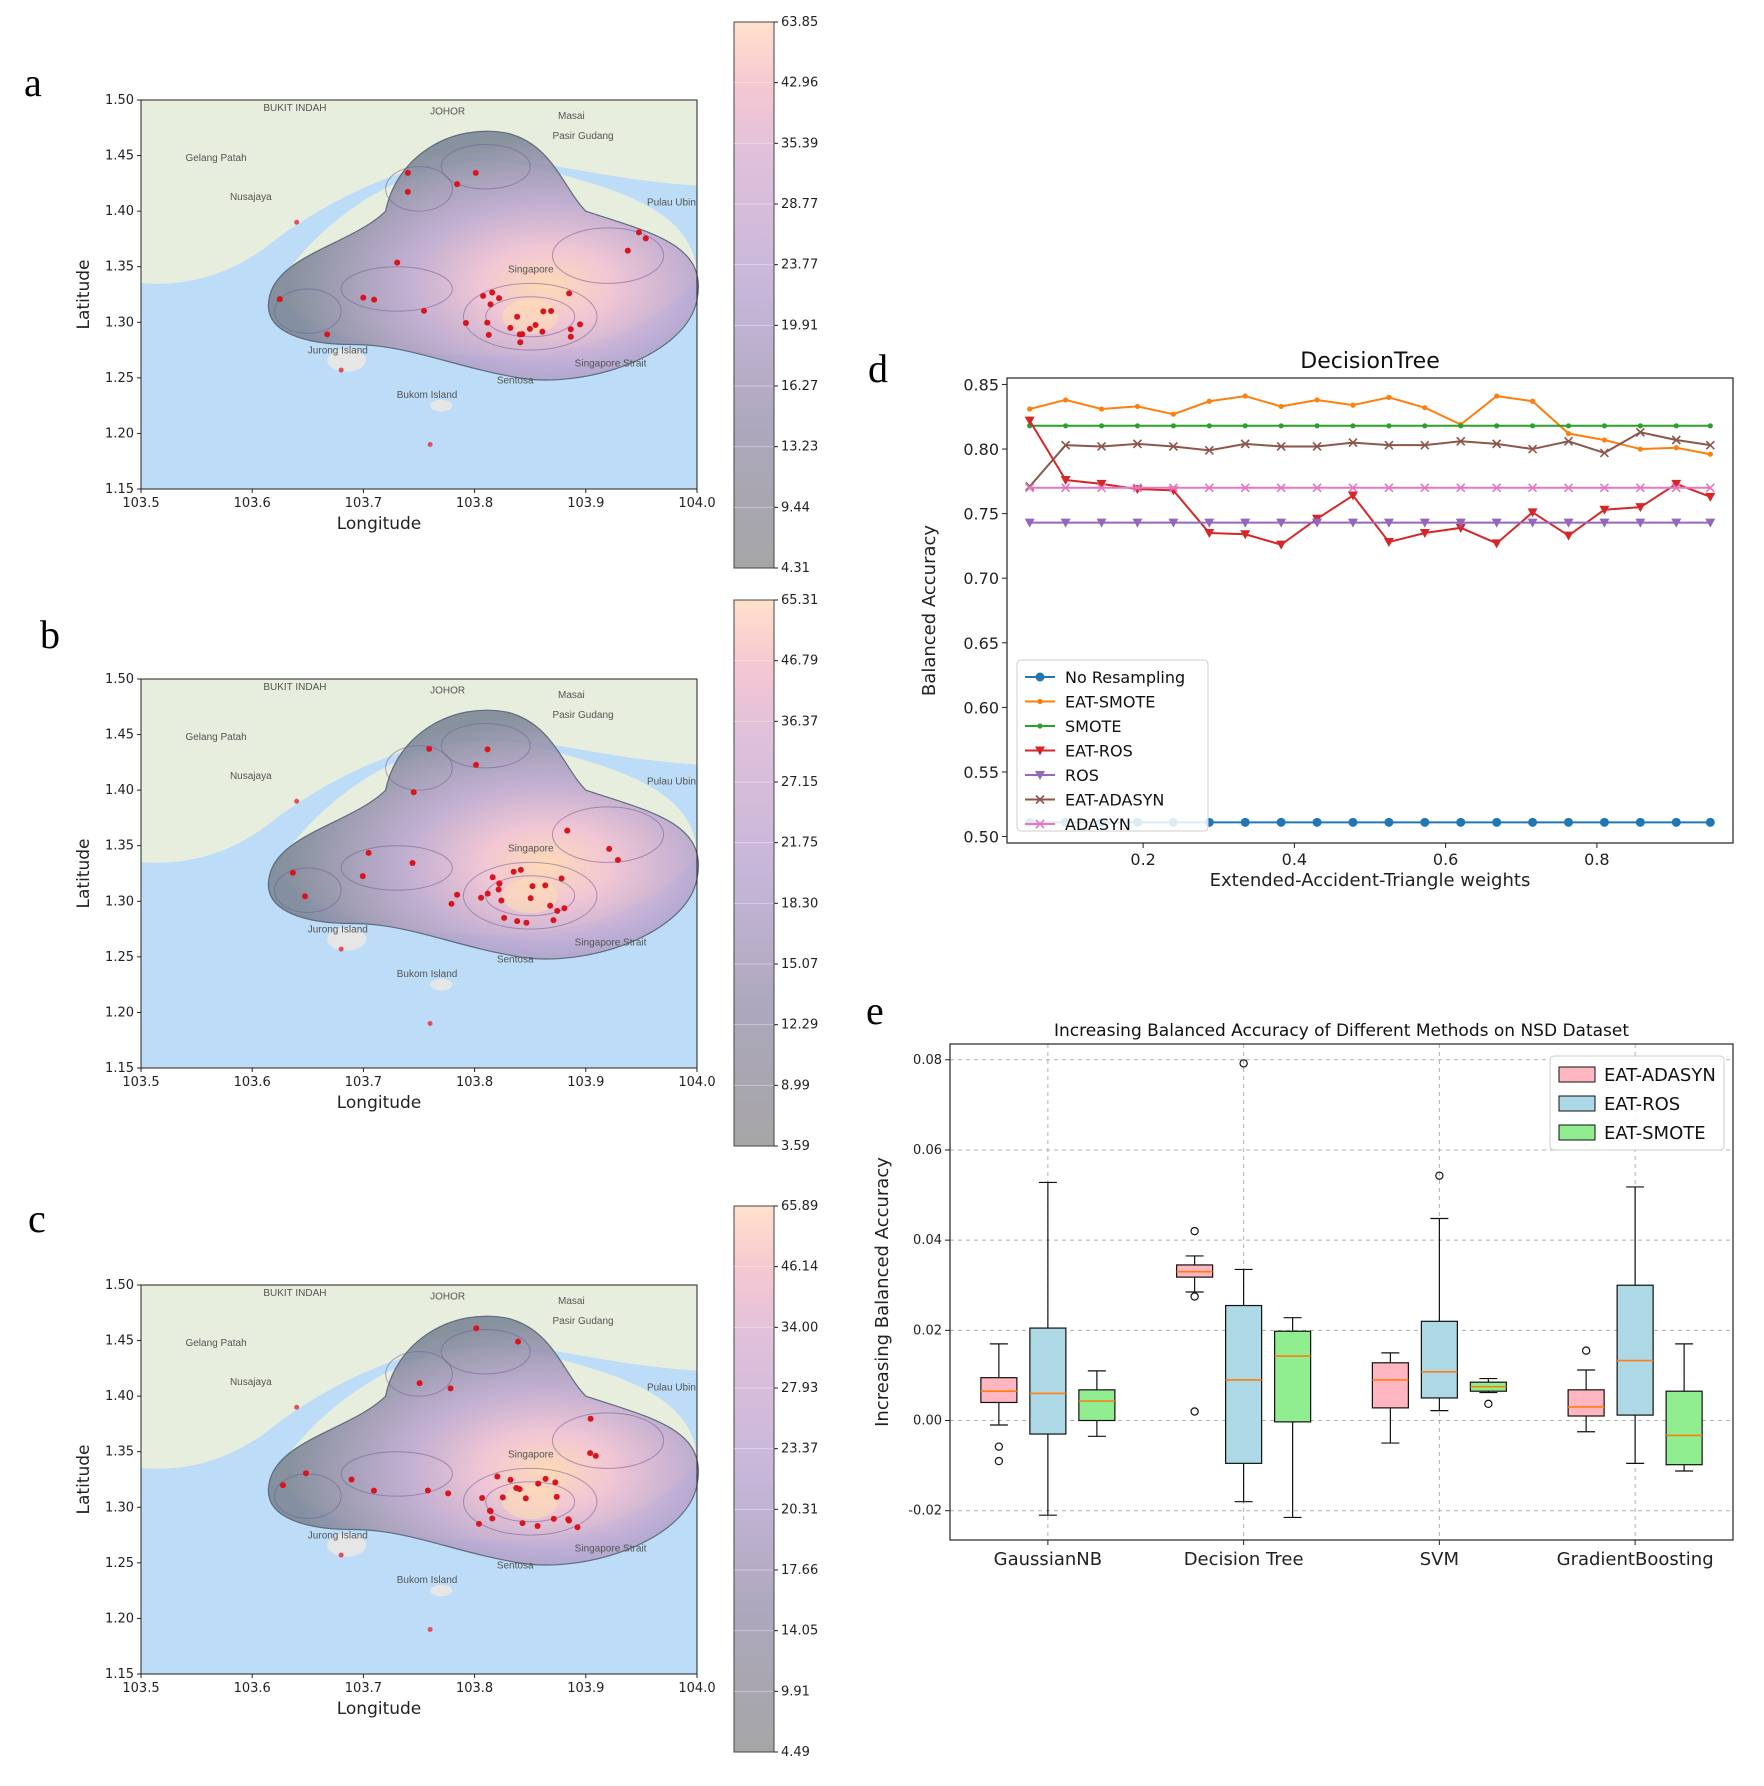 The height and width of the screenshot is (1786, 1764). I want to click on x-axis-label: Longitude, so click(379, 1103).